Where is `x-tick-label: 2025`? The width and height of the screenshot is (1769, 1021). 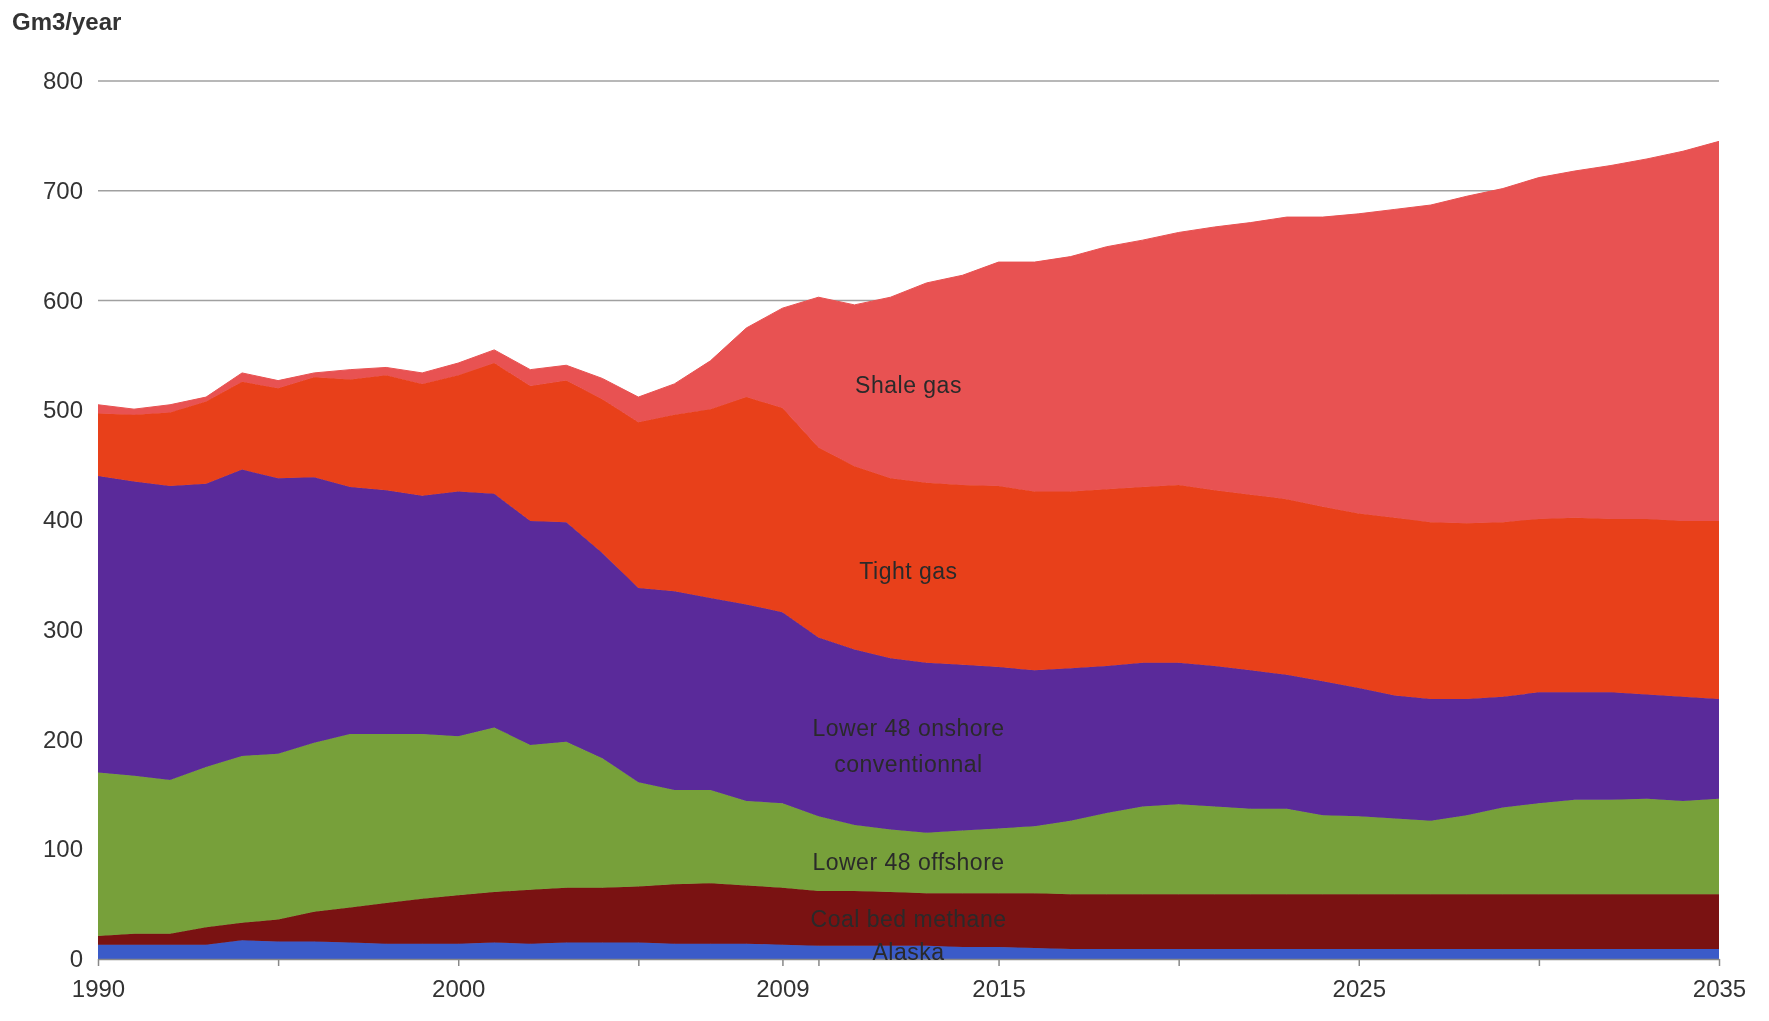 x-tick-label: 2025 is located at coordinates (1359, 988).